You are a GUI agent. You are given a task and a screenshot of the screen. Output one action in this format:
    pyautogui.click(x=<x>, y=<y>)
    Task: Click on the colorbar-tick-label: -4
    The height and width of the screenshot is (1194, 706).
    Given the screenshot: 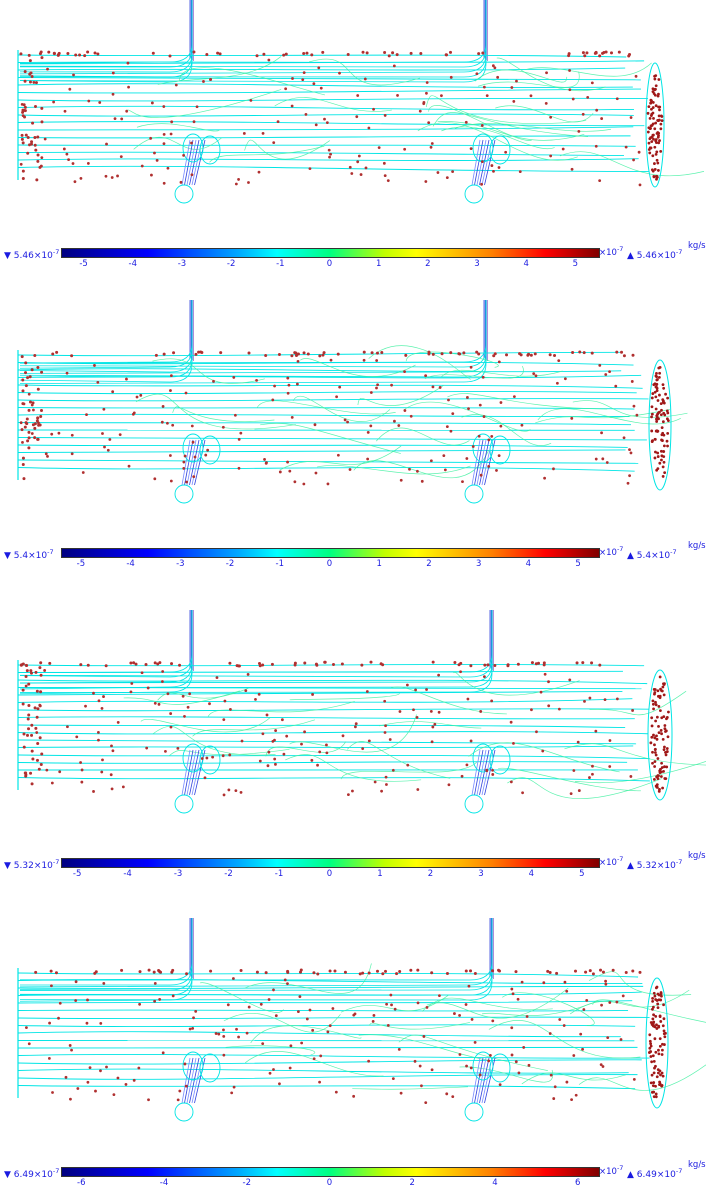 What is the action you would take?
    pyautogui.click(x=130, y=564)
    